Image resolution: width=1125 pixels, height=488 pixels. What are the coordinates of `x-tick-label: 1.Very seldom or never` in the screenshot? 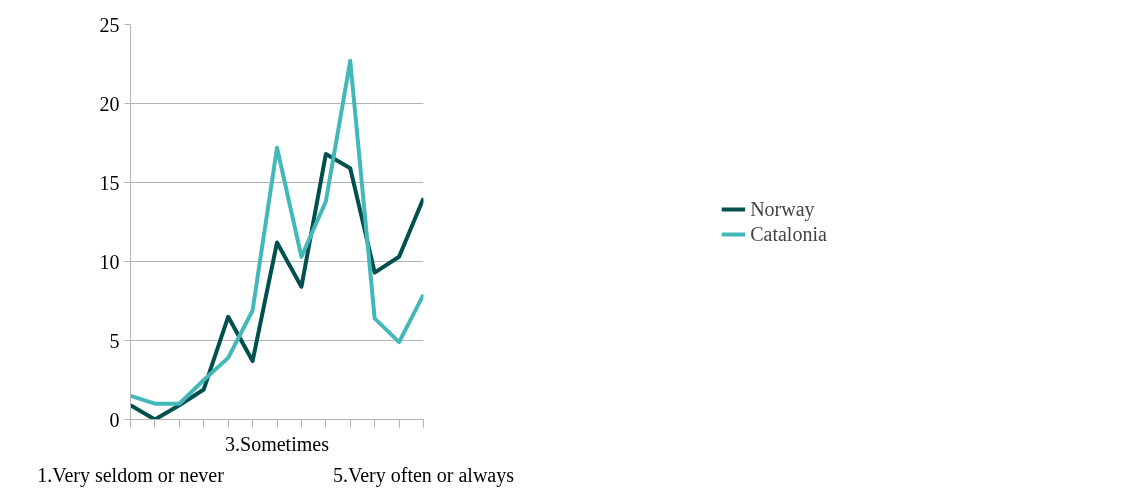 It's located at (131, 475).